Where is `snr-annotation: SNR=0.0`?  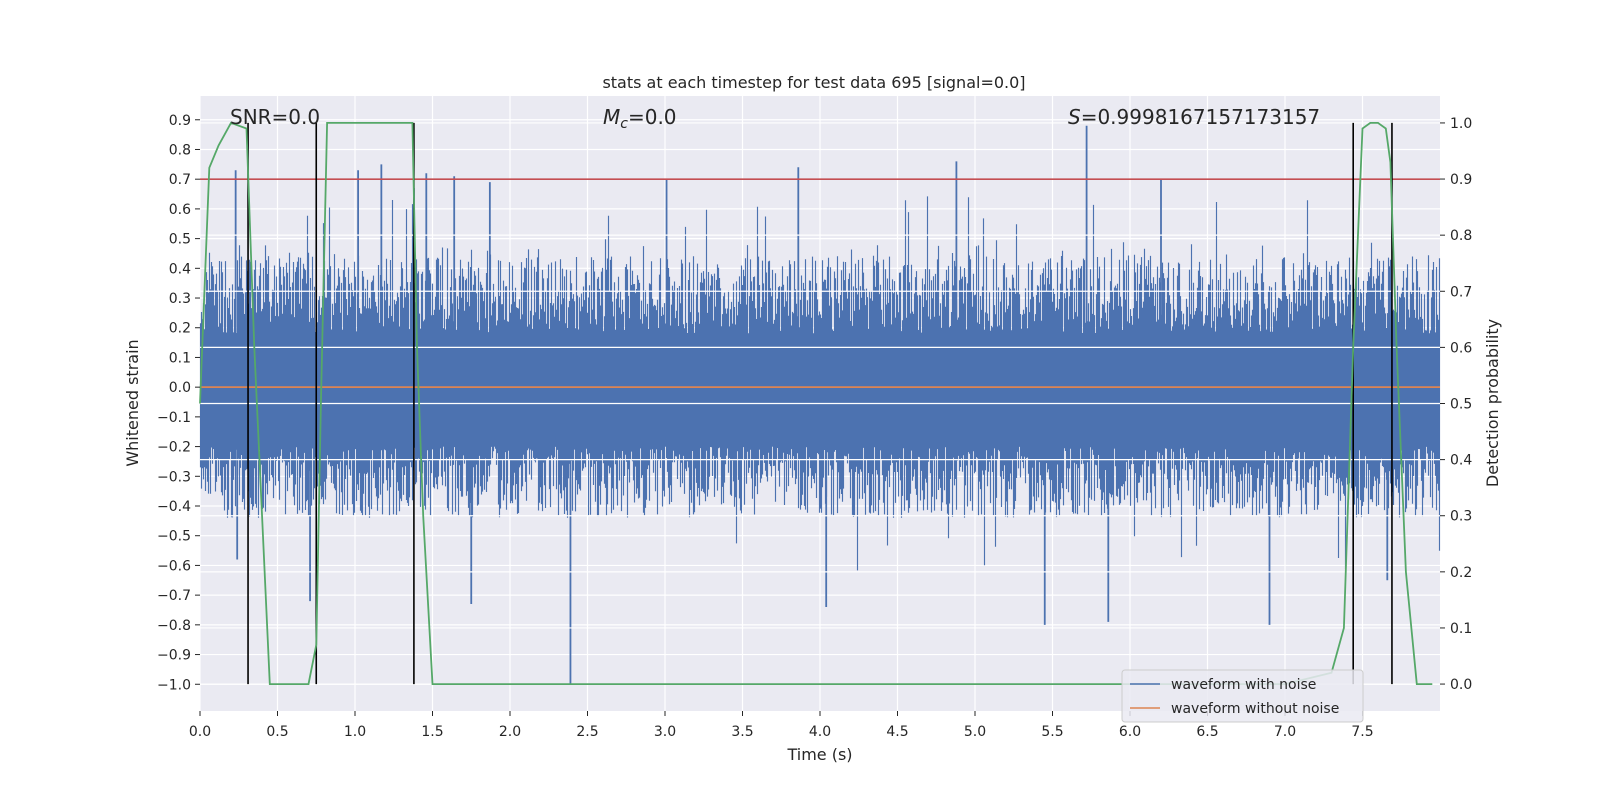
snr-annotation: SNR=0.0 is located at coordinates (275, 117).